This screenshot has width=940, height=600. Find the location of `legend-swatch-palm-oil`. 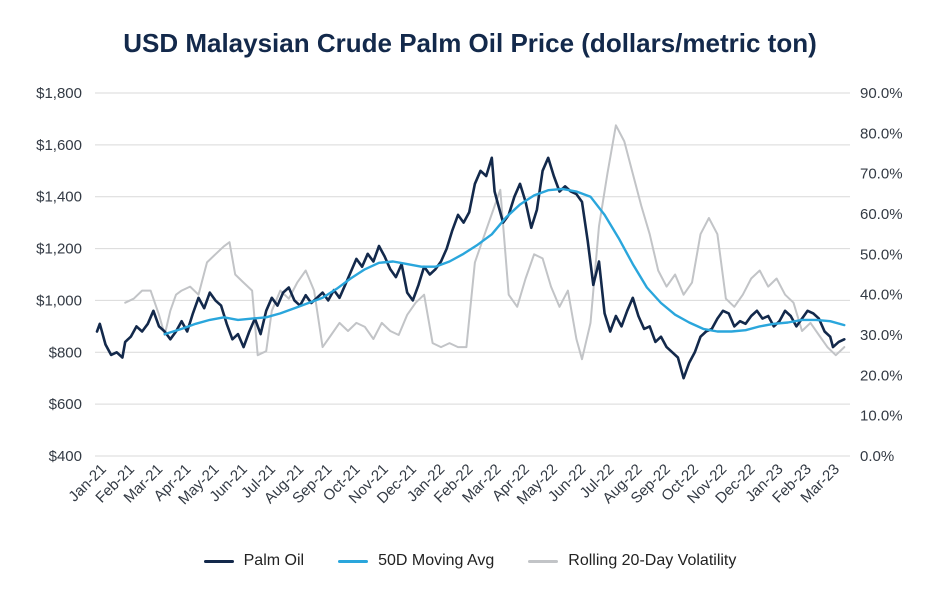

legend-swatch-palm-oil is located at coordinates (218, 561).